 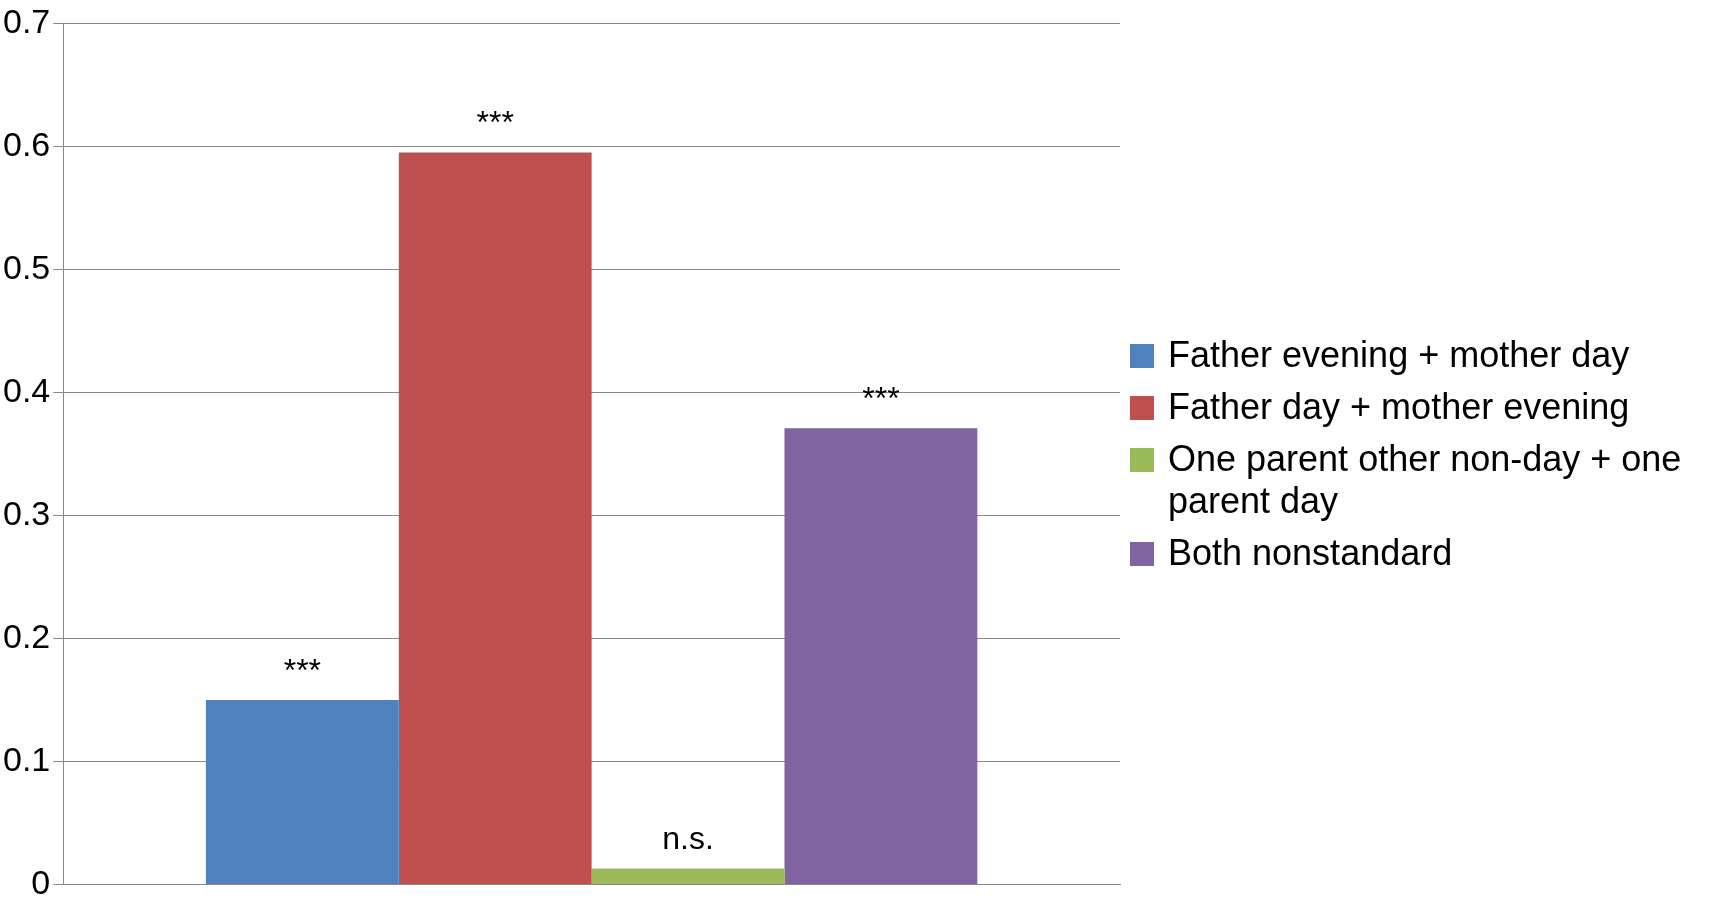 What do you see at coordinates (27, 266) in the screenshot?
I see `y-tick-label: 0.5` at bounding box center [27, 266].